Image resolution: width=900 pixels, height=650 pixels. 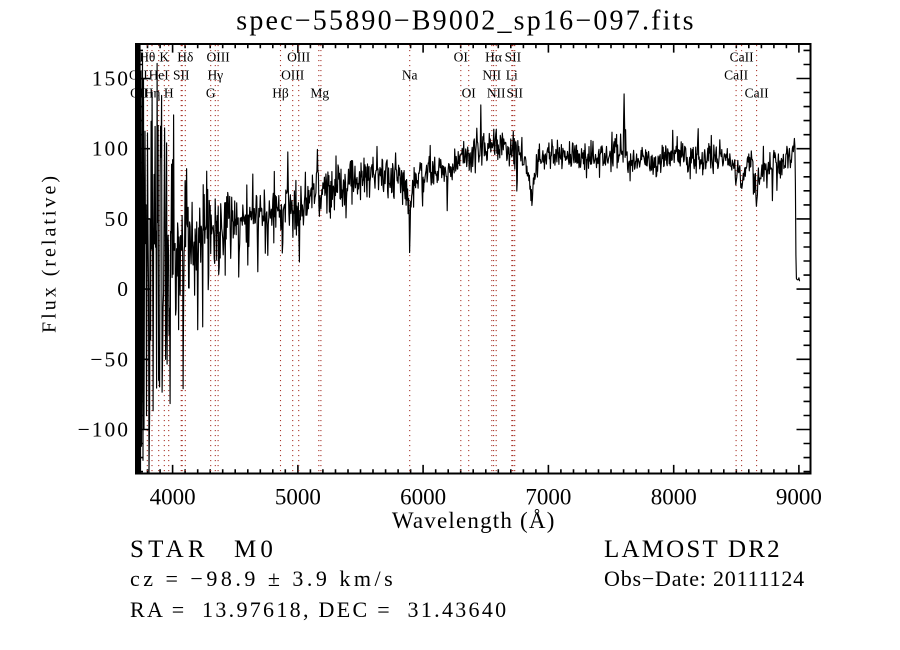 I want to click on svg-text: HeI, so click(x=159, y=75).